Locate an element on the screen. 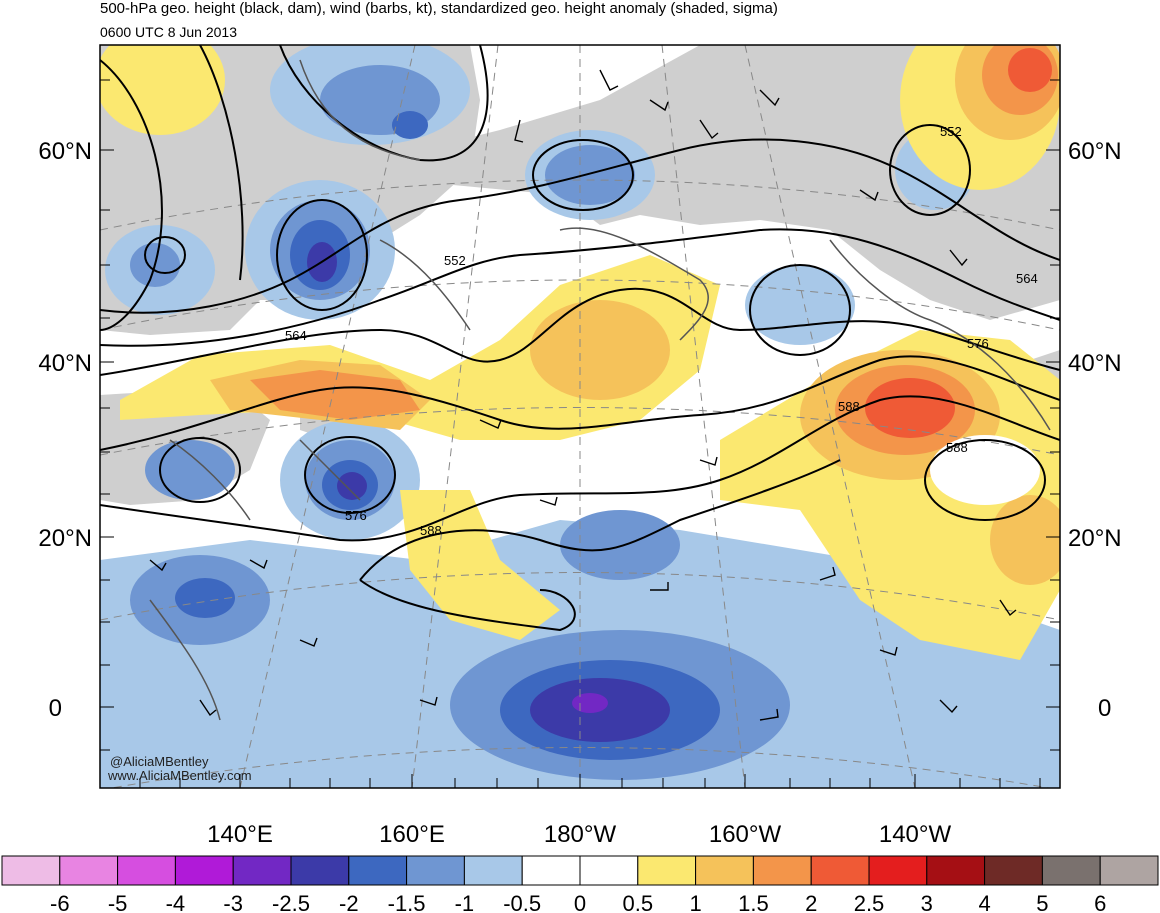 This screenshot has width=1160, height=913. lat-labels-right: 60°N 40°N 20°N 0 is located at coordinates (1095, 430).